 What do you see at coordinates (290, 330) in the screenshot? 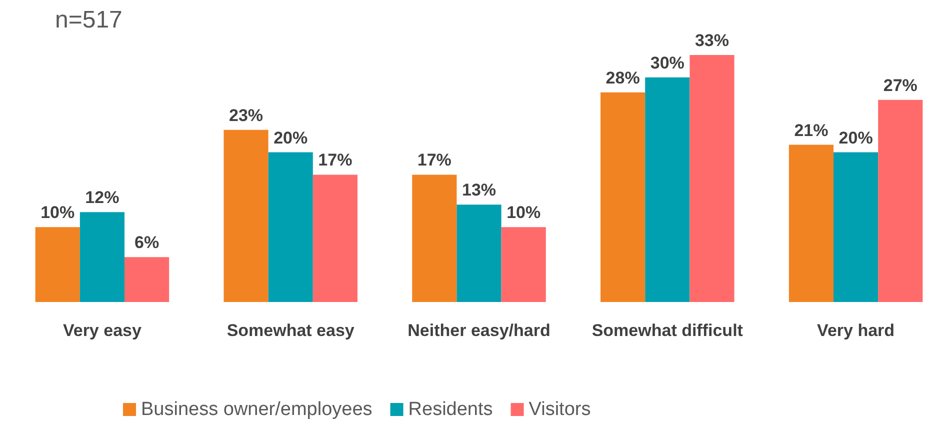
I see `x-tick-label: Somewhat easy` at bounding box center [290, 330].